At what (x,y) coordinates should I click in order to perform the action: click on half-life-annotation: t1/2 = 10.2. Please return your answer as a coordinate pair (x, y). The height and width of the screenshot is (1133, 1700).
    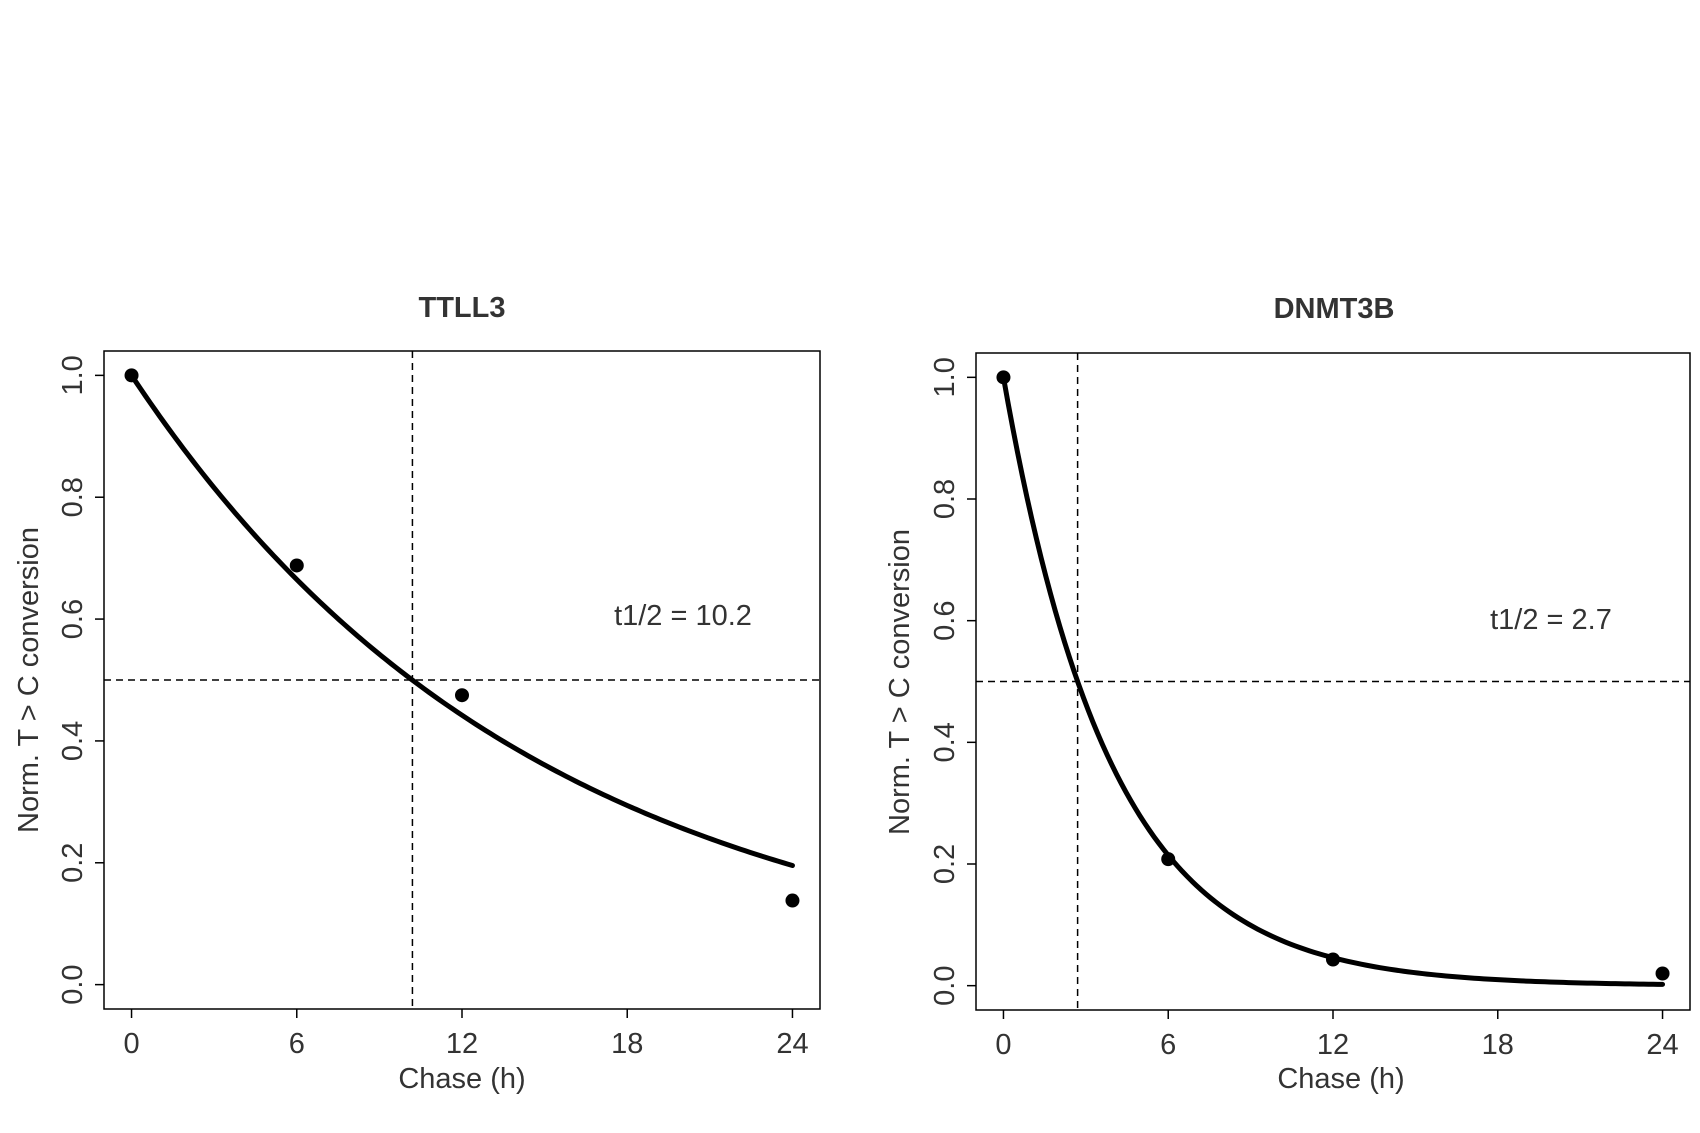
    Looking at the image, I should click on (683, 616).